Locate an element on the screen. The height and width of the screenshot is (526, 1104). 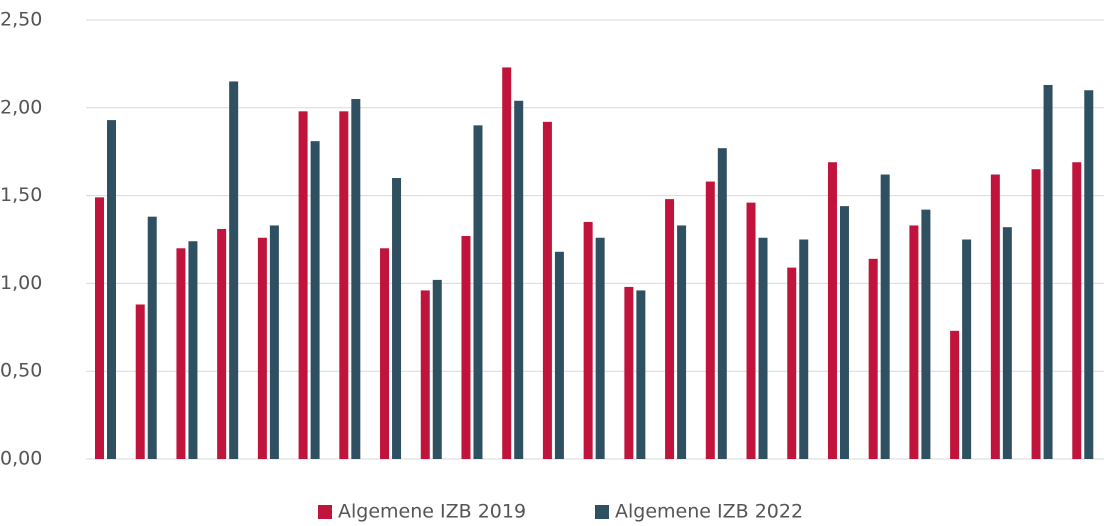
y-tick-label: 2,00 is located at coordinates (21, 107).